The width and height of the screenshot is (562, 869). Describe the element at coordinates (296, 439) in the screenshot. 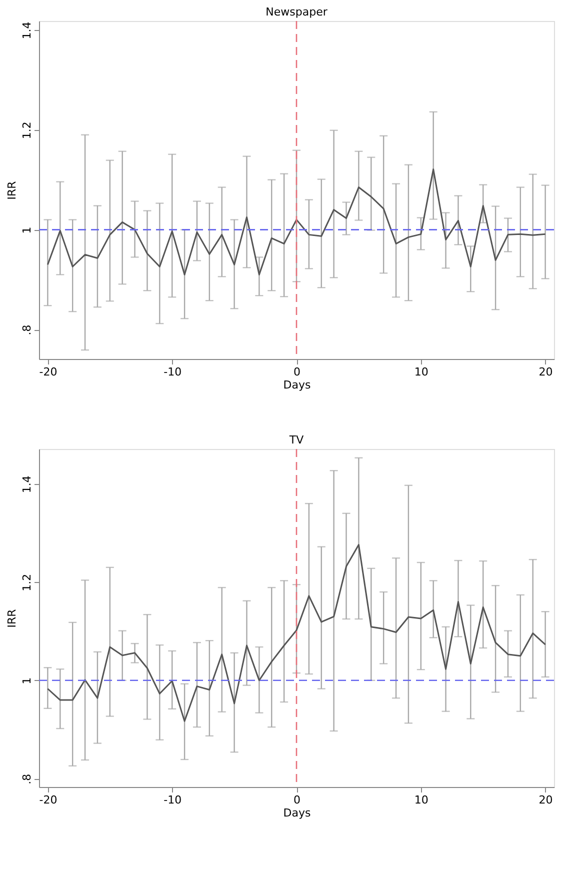

I see `chart-title: TV` at that location.